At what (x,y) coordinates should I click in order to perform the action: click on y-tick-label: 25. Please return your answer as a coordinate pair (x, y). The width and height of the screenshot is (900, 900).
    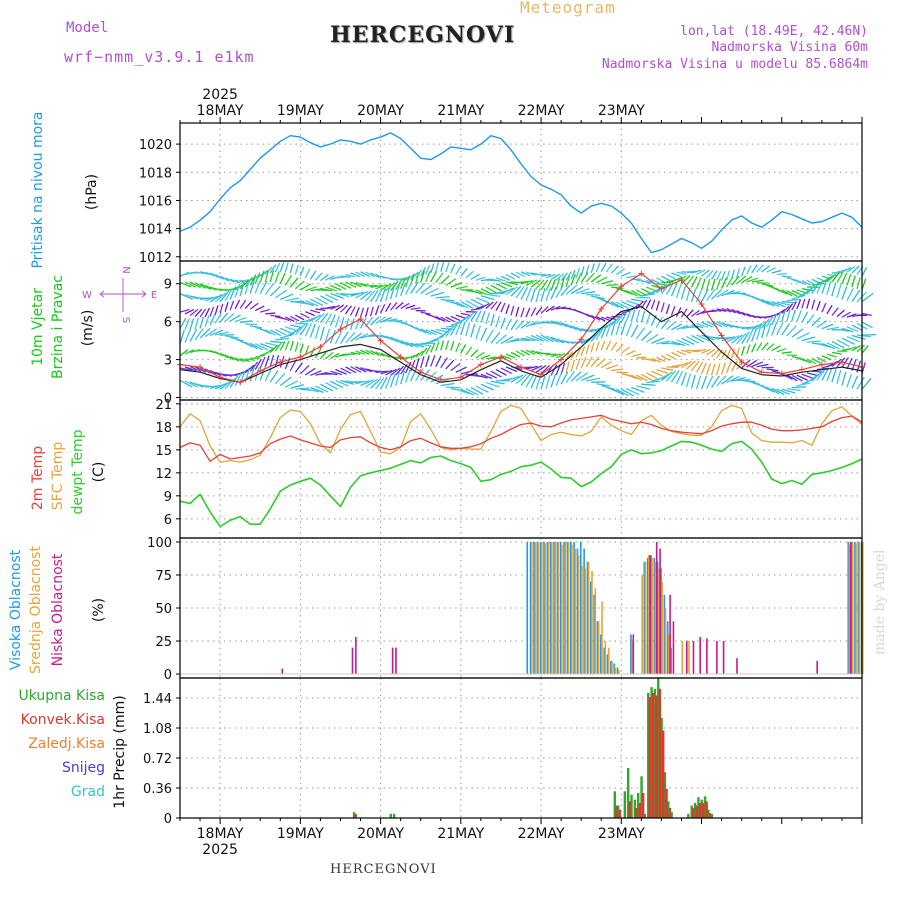
    Looking at the image, I should click on (163, 642).